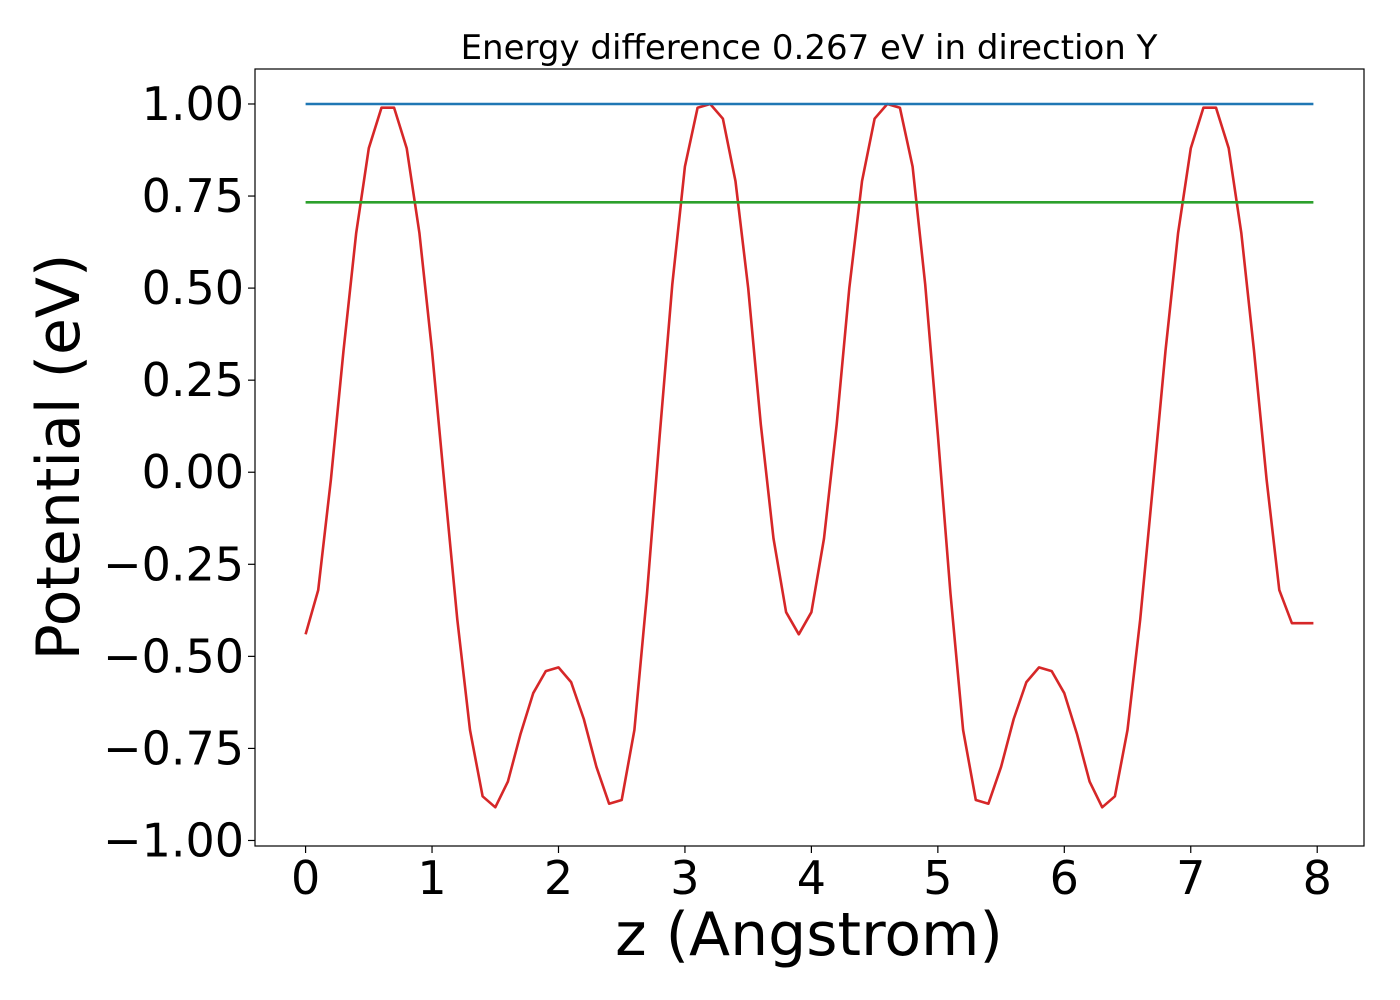 Image resolution: width=1400 pixels, height=1000 pixels. What do you see at coordinates (59, 457) in the screenshot?
I see `y-axis-label: Potential (eV)` at bounding box center [59, 457].